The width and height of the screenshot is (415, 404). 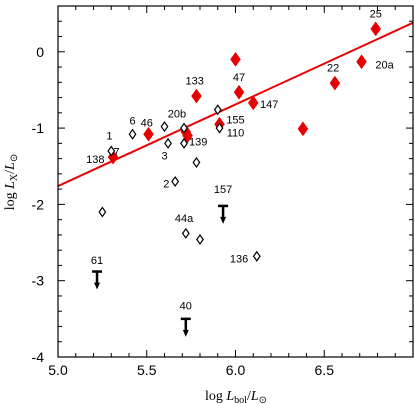 I want to click on x-axis-title: log Lbol/L⊙, so click(x=236, y=396).